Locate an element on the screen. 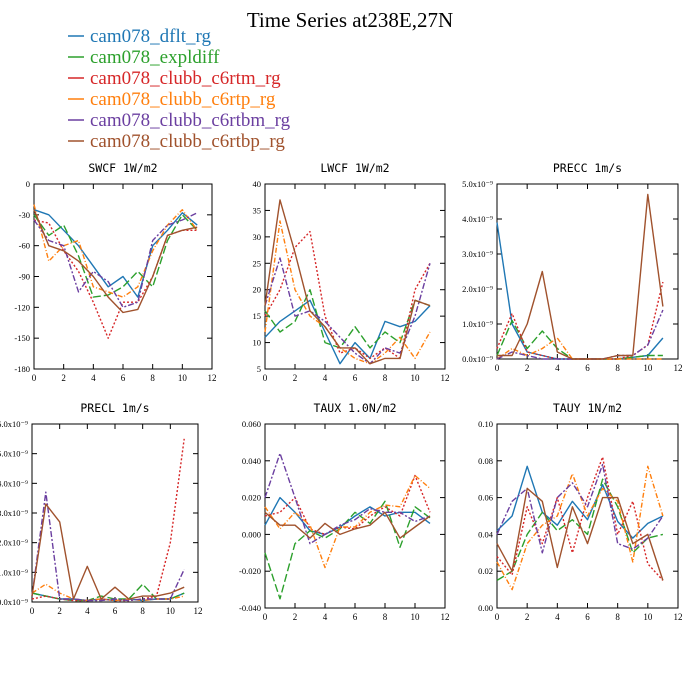  figure-title: Time Series at238E,27N is located at coordinates (350, 20).